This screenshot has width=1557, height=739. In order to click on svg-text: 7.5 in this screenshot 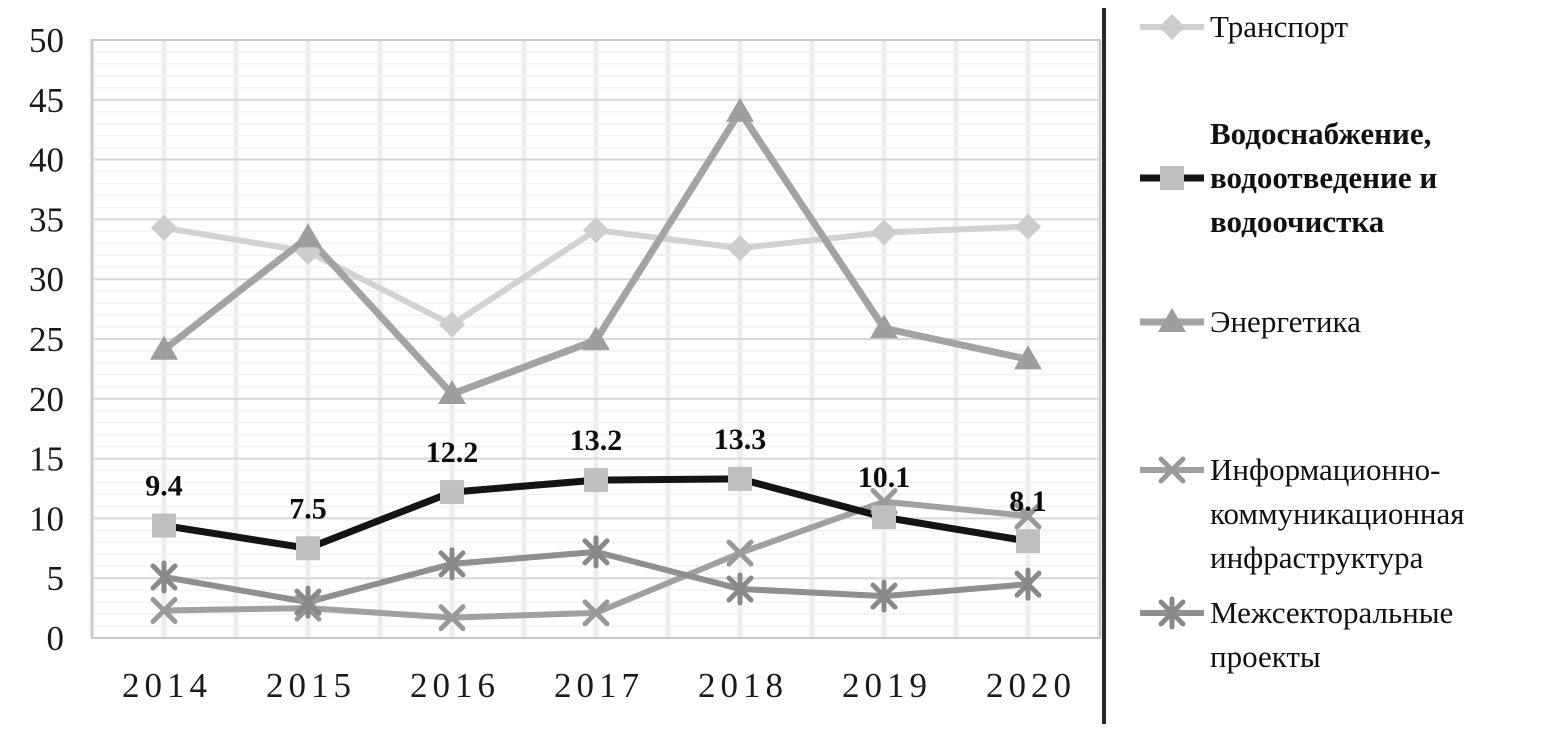, I will do `click(308, 508)`.